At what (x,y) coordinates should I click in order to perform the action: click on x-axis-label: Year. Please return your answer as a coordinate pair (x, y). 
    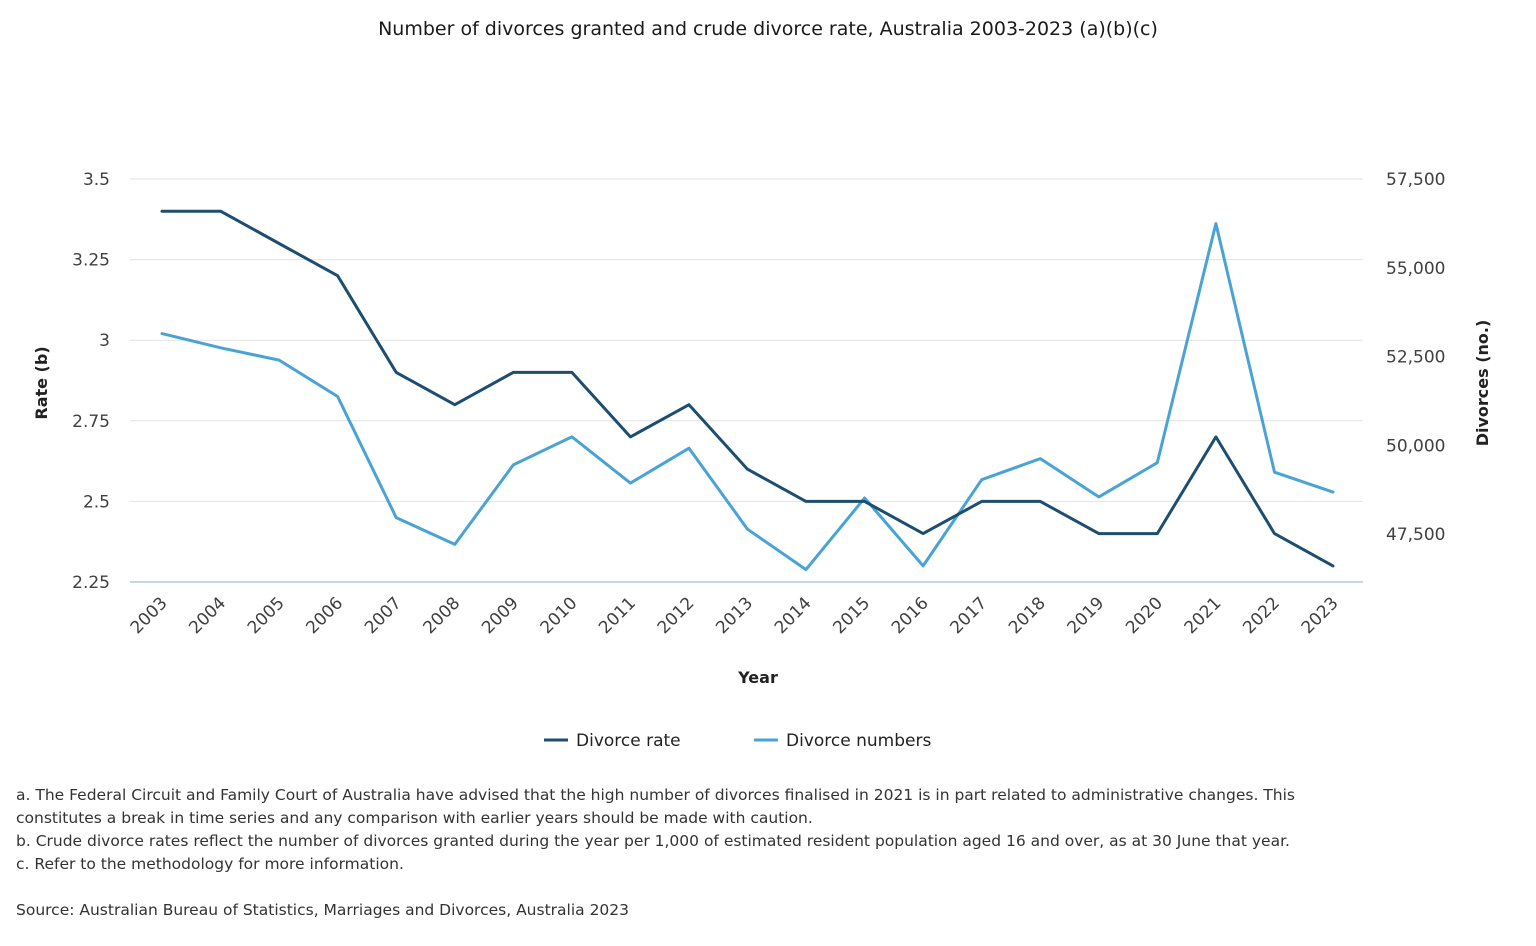
    Looking at the image, I should click on (757, 677).